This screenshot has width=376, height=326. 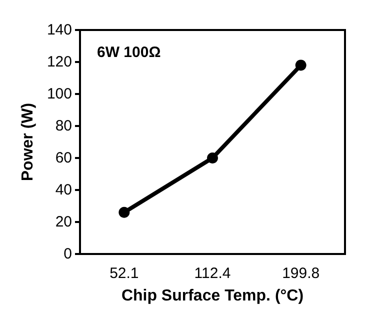 I want to click on y-tick-label: 40, so click(x=63, y=190).